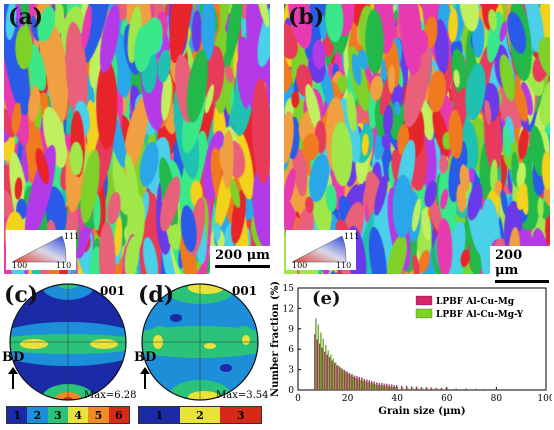 Image resolution: width=554 pixels, height=430 pixels. I want to click on bd-d-text: BD, so click(145, 357).